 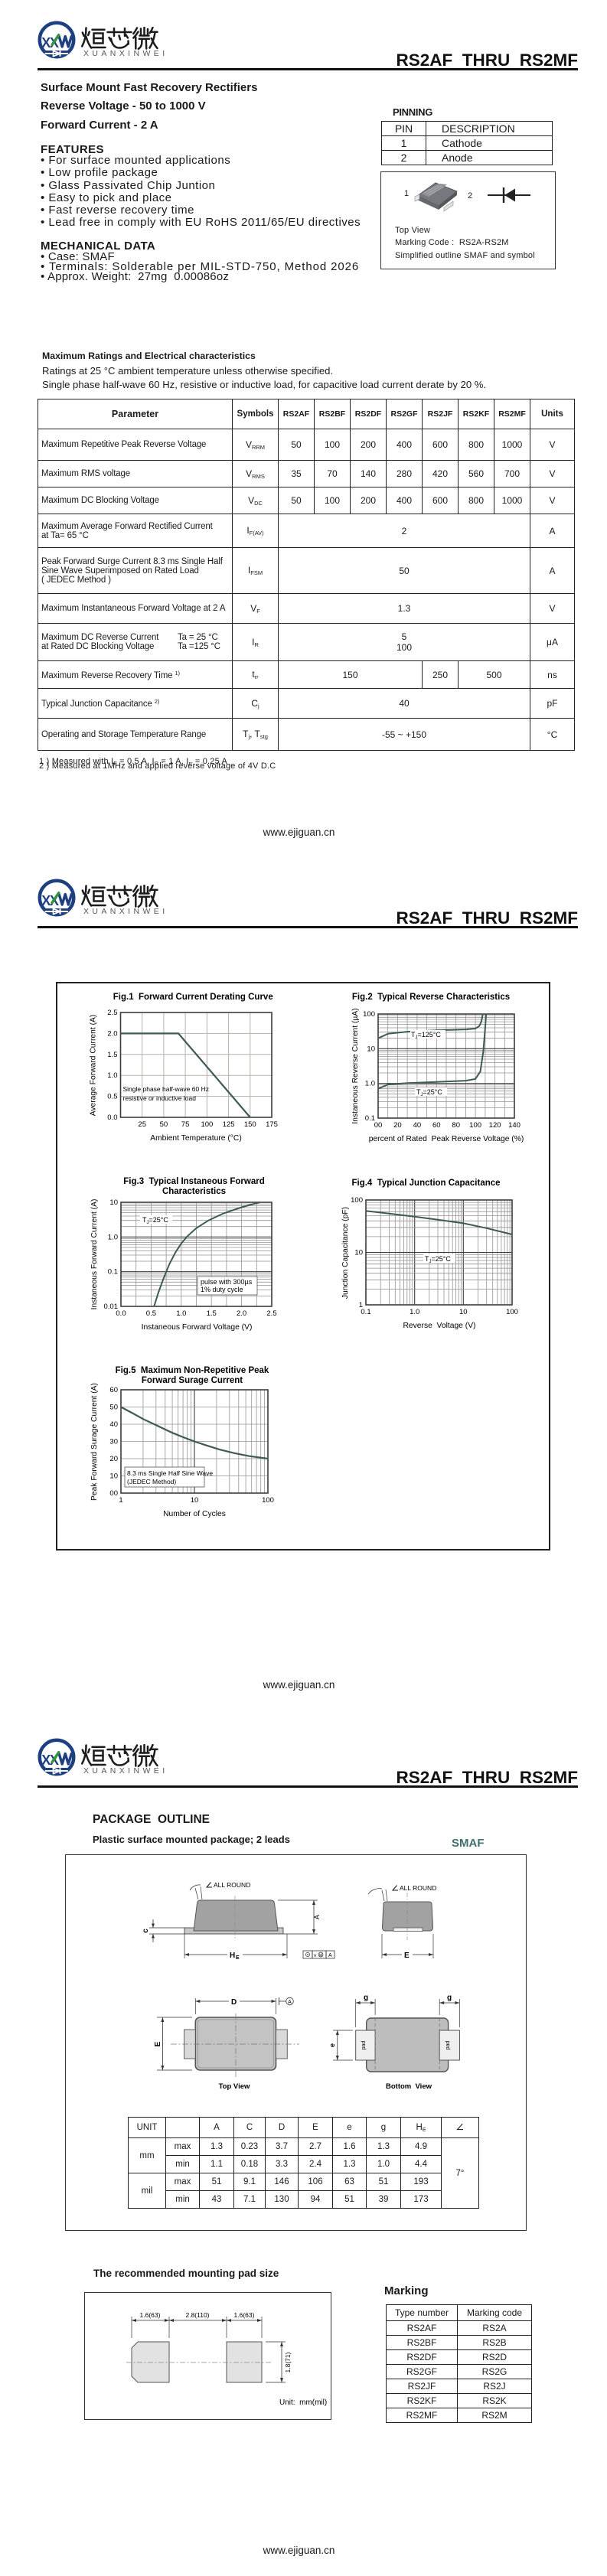 What do you see at coordinates (146, 1931) in the screenshot?
I see `svg-text: c` at bounding box center [146, 1931].